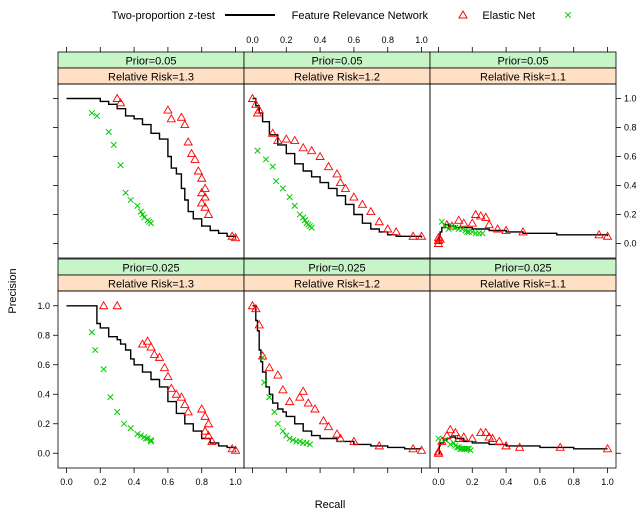 The image size is (644, 518). What do you see at coordinates (168, 482) in the screenshot?
I see `x-tick-label: 0.6` at bounding box center [168, 482].